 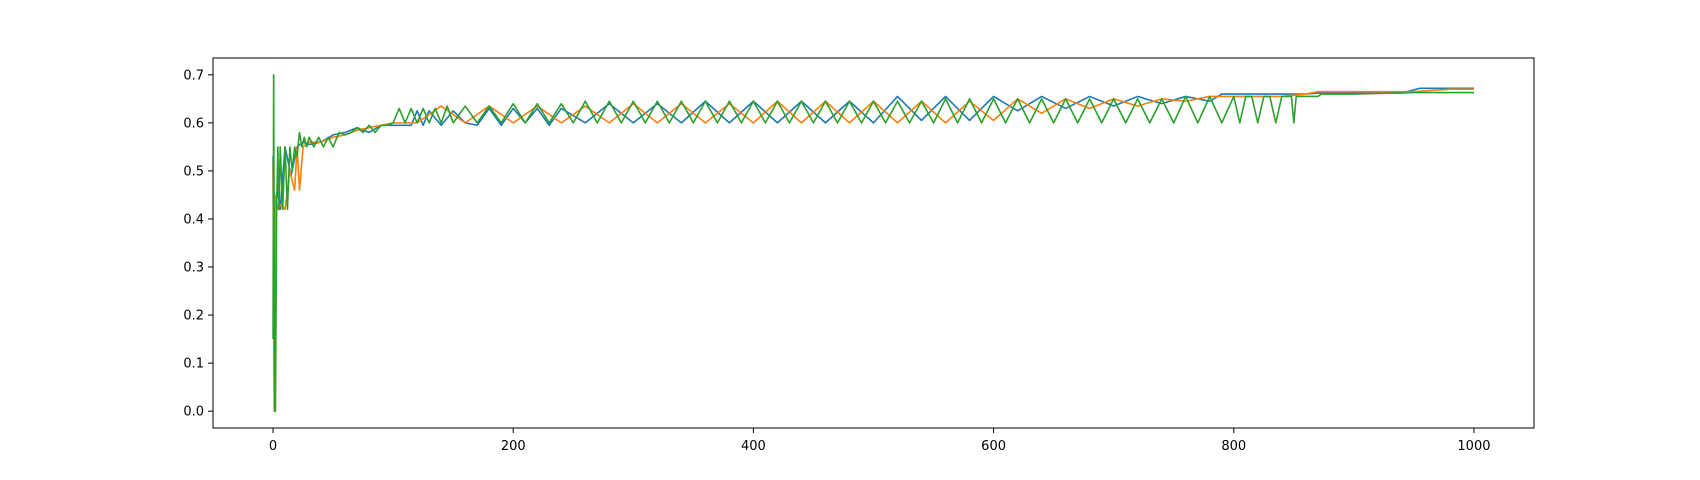 What do you see at coordinates (193, 364) in the screenshot?
I see `y-tick-label: 0.1` at bounding box center [193, 364].